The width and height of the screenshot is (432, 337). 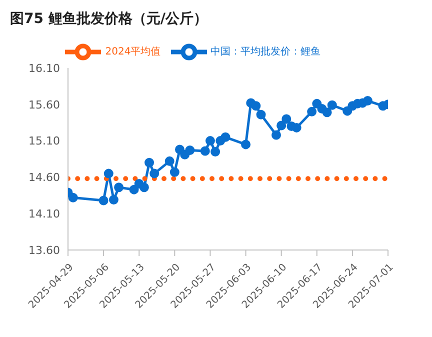 What do you see at coordinates (44, 250) in the screenshot?
I see `y-tick-label: 13.60` at bounding box center [44, 250].